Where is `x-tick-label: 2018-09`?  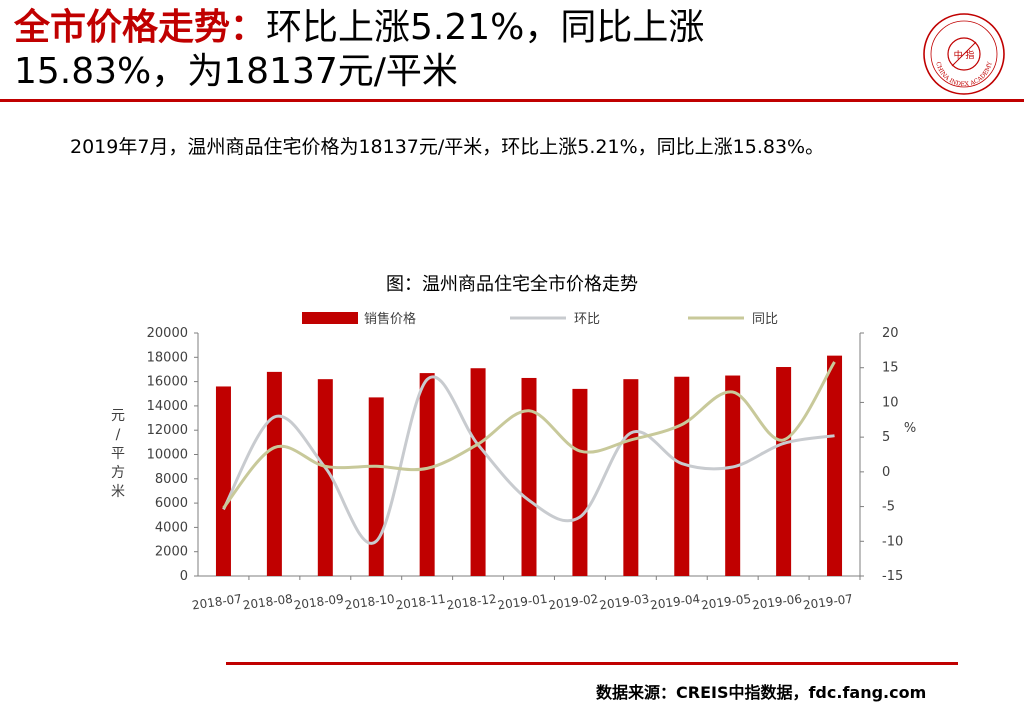
x-tick-label: 2018-09 is located at coordinates (319, 602).